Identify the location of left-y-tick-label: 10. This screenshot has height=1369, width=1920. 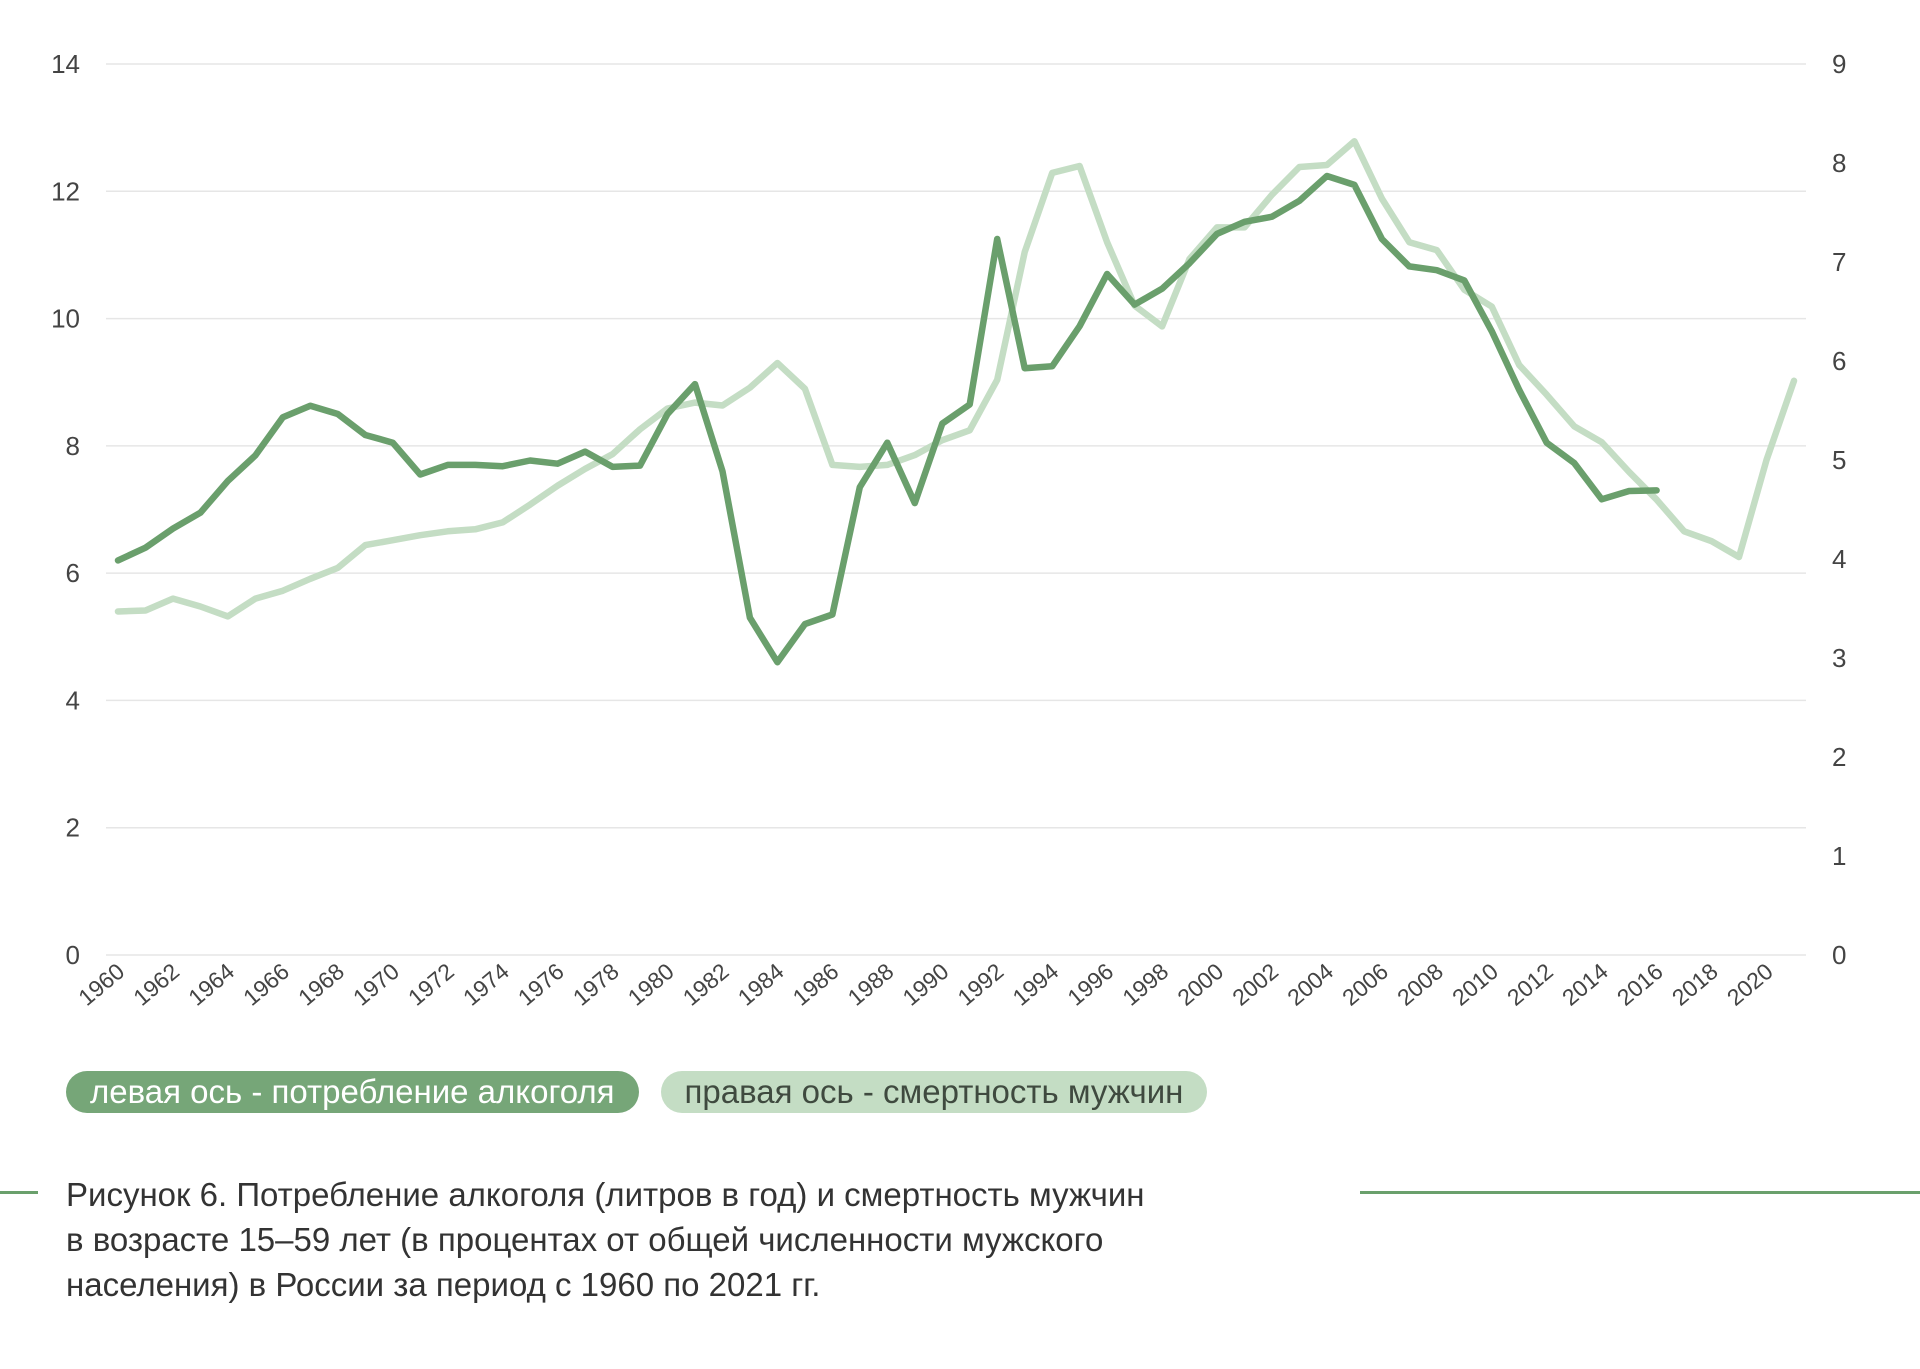
(65, 319).